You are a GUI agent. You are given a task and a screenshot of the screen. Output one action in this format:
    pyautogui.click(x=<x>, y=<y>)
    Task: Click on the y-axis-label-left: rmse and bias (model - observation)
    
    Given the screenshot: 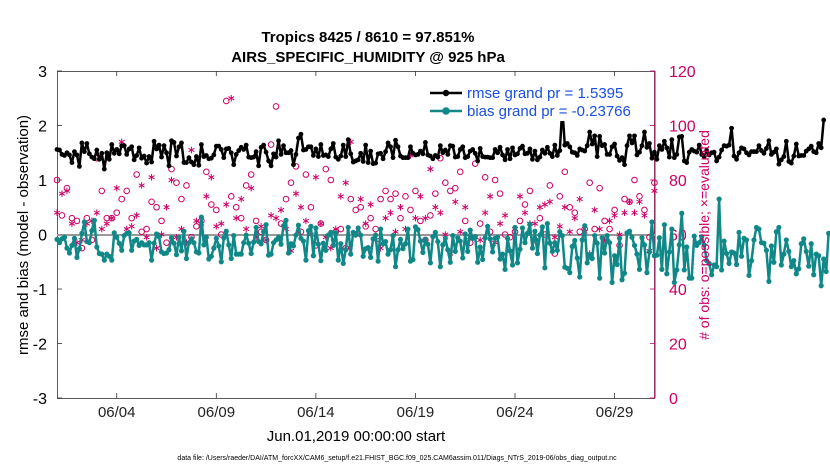 What is the action you would take?
    pyautogui.click(x=23, y=235)
    